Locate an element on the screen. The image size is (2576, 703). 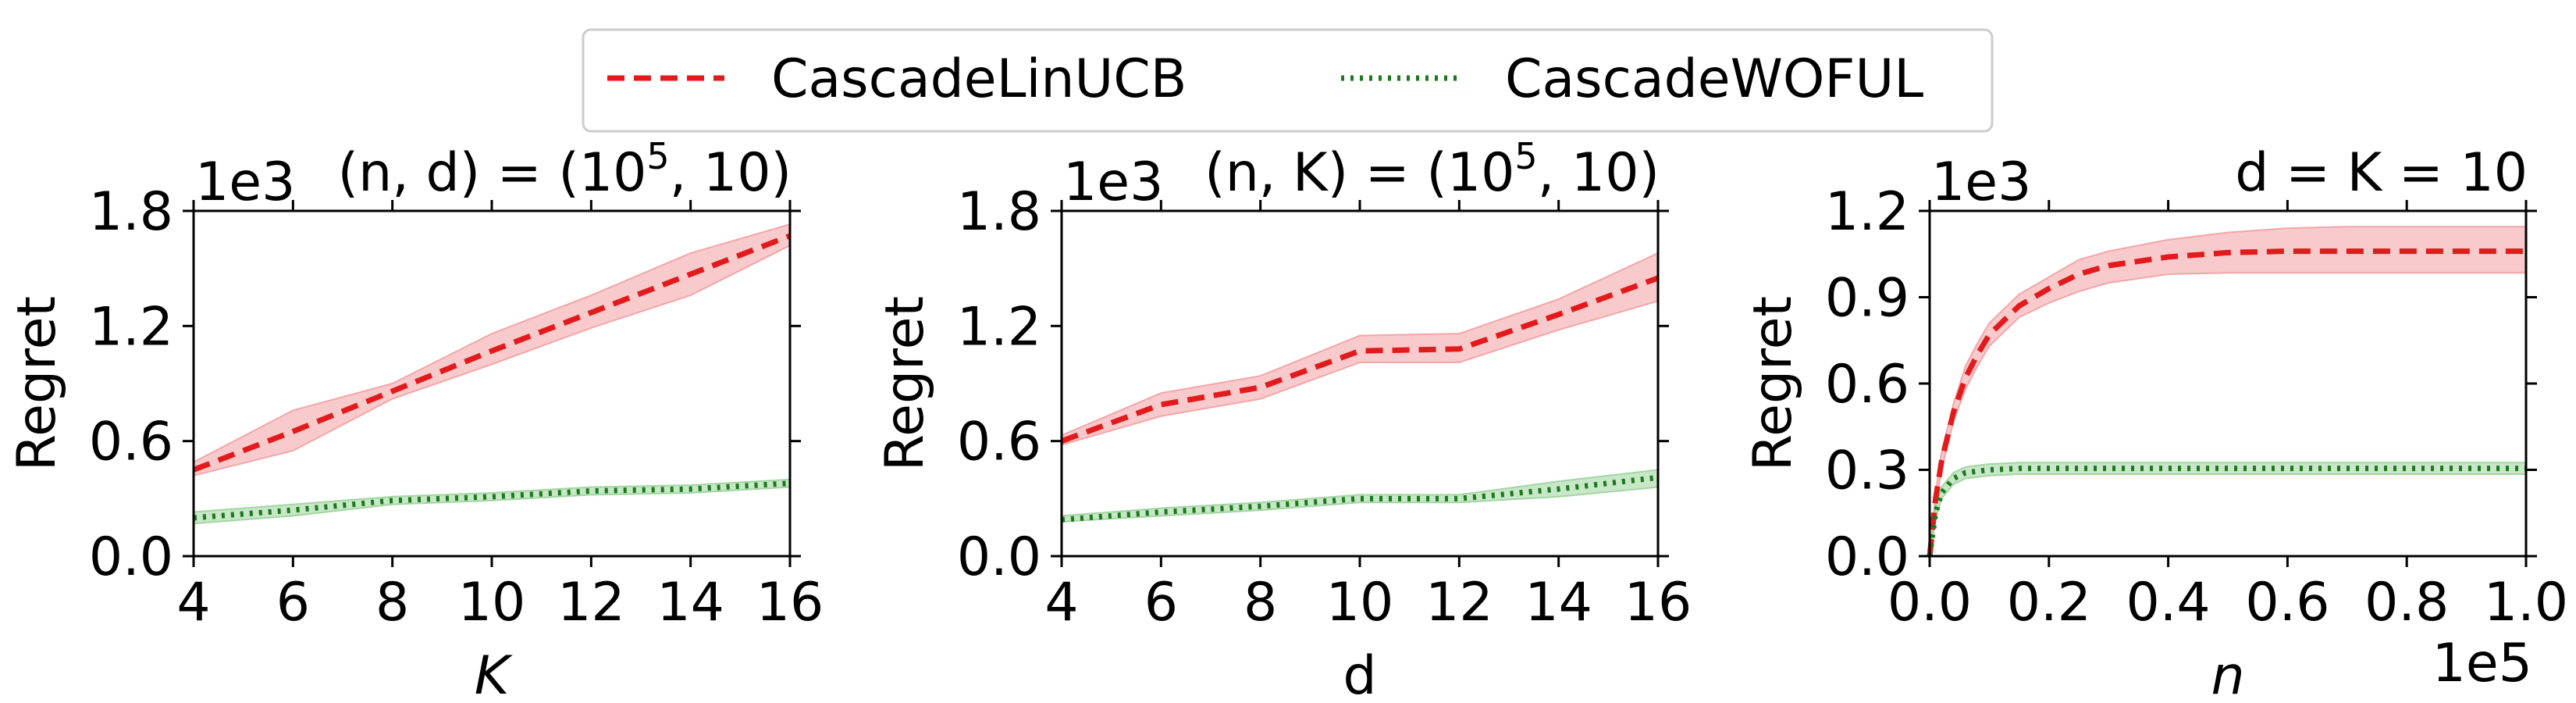
x-axis-label: n is located at coordinates (2227, 674).